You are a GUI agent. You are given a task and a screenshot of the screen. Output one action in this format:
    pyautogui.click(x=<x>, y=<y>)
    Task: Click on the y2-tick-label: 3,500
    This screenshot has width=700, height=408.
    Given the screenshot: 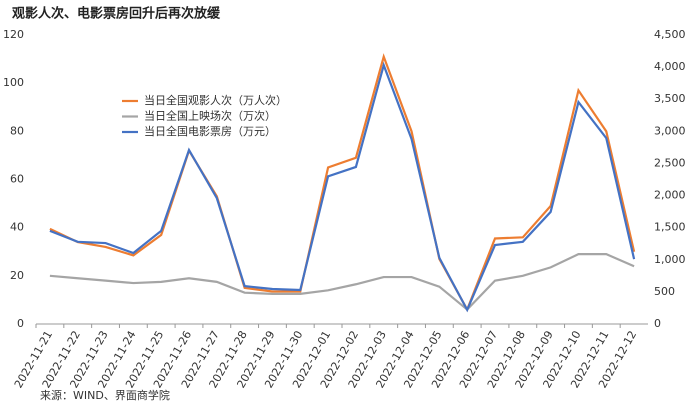 What is the action you would take?
    pyautogui.click(x=670, y=98)
    